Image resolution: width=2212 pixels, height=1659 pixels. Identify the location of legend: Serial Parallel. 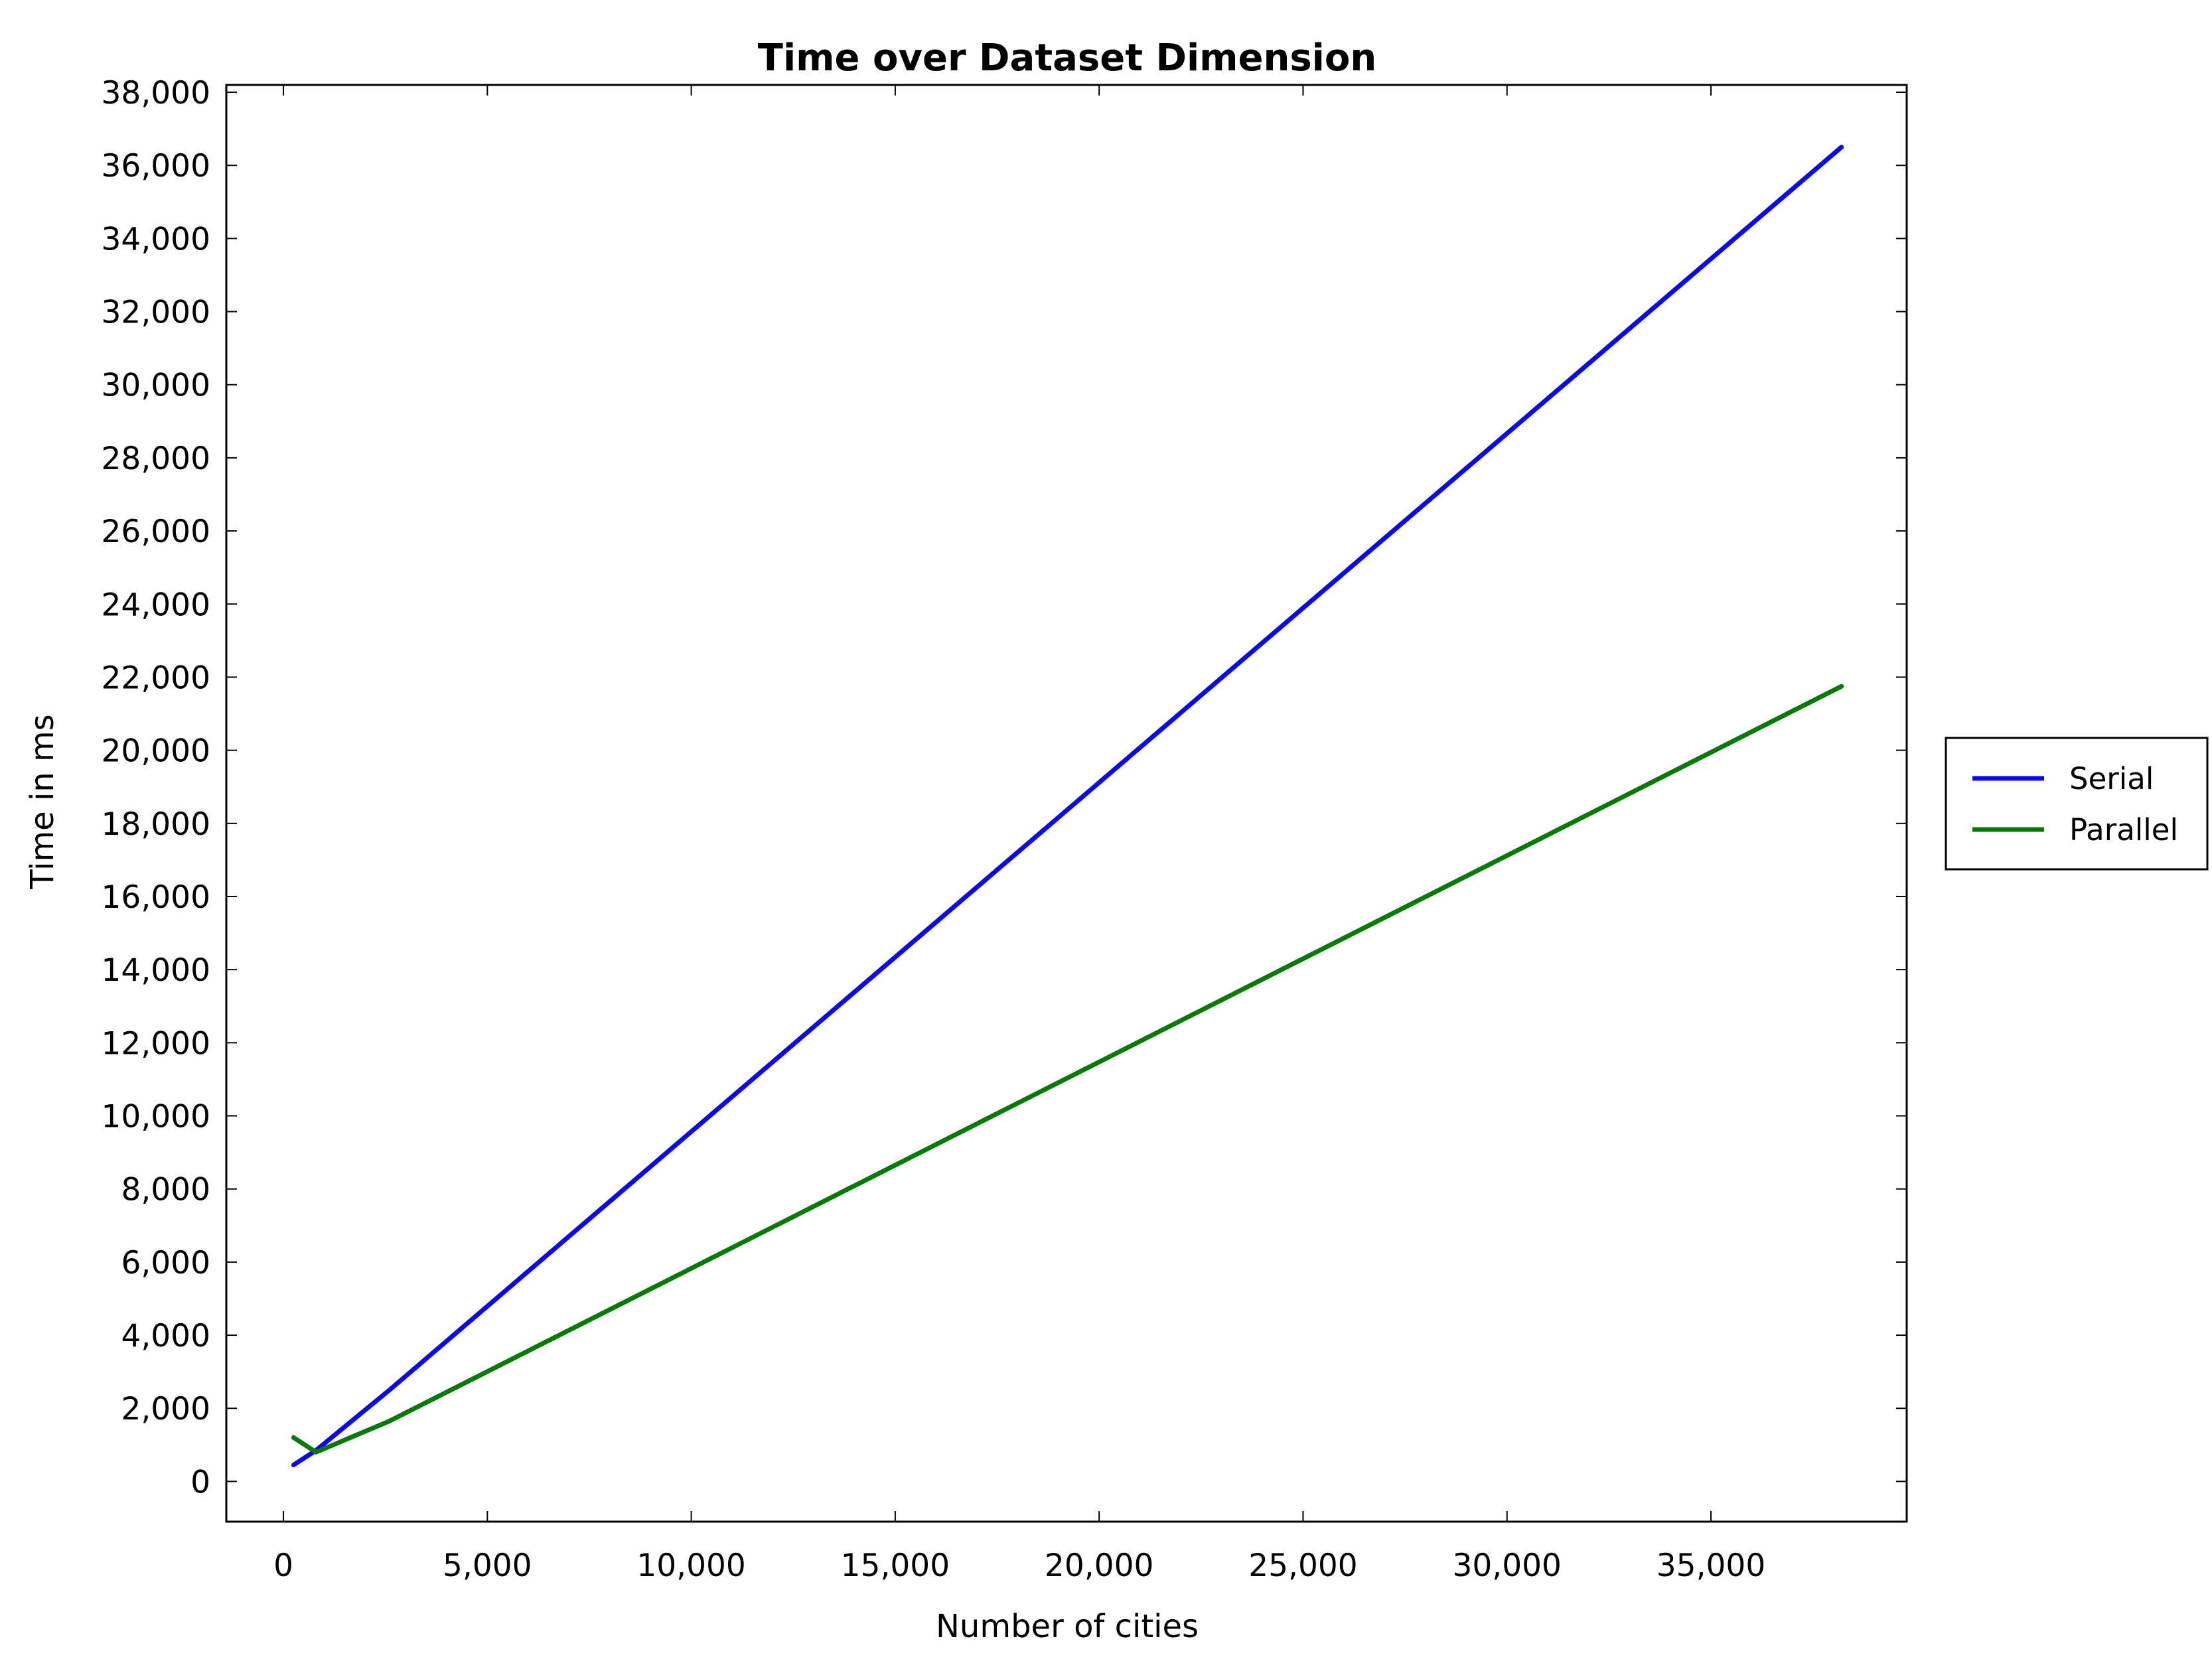
(2077, 804).